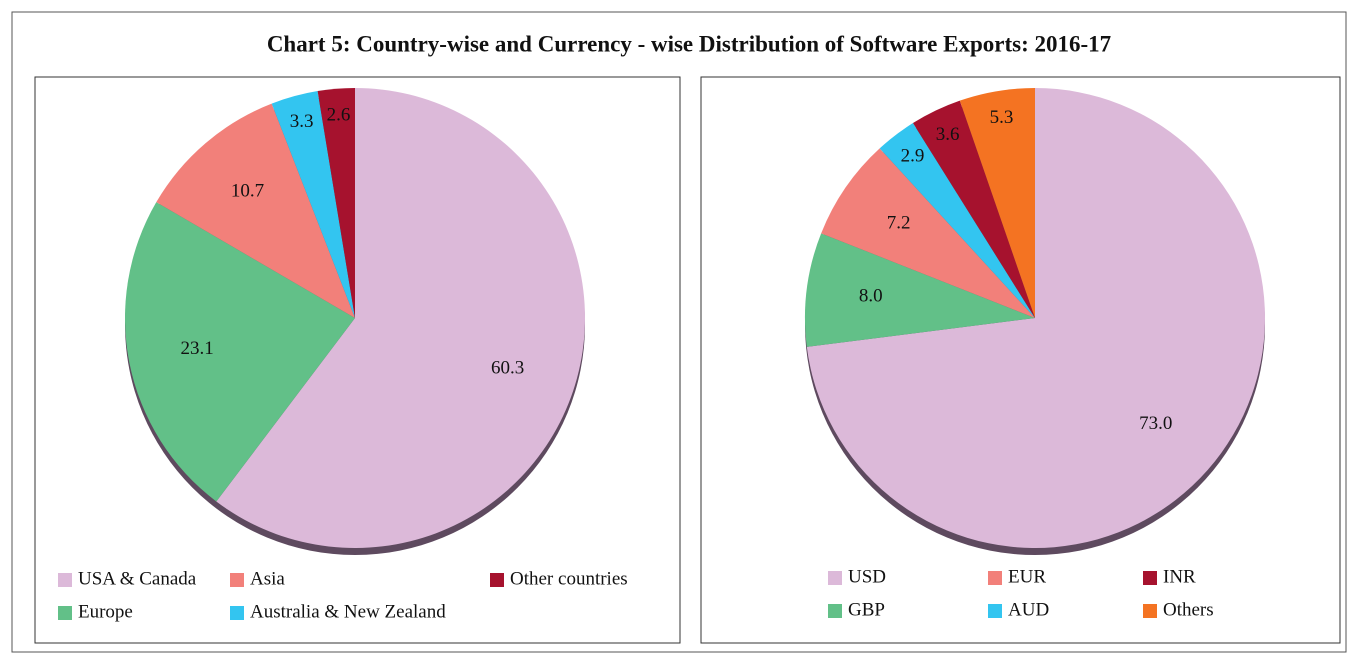  What do you see at coordinates (1155, 423) in the screenshot?
I see `data-label: 73.0` at bounding box center [1155, 423].